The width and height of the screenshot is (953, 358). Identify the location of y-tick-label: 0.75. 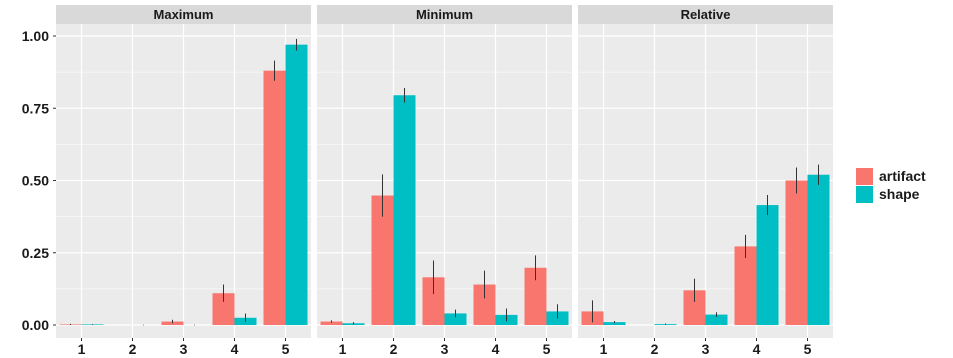
(35, 108).